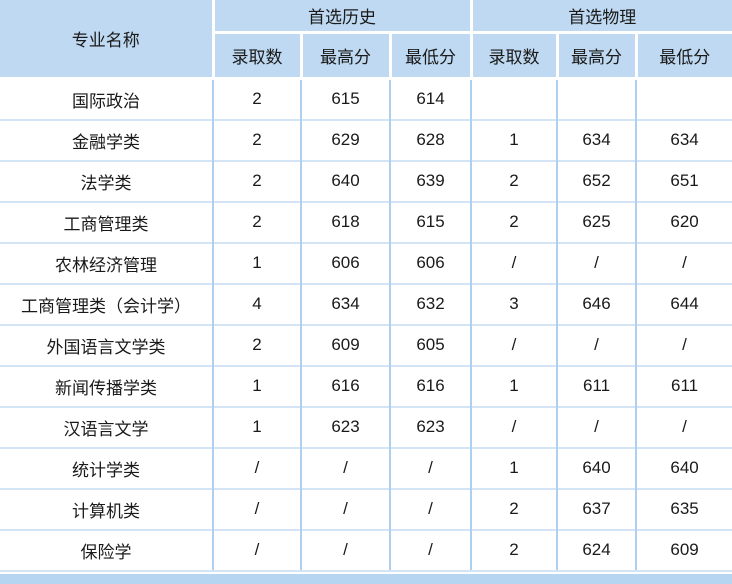 This screenshot has height=584, width=732. Describe the element at coordinates (596, 221) in the screenshot. I see `physics-max-cell: 625` at that location.